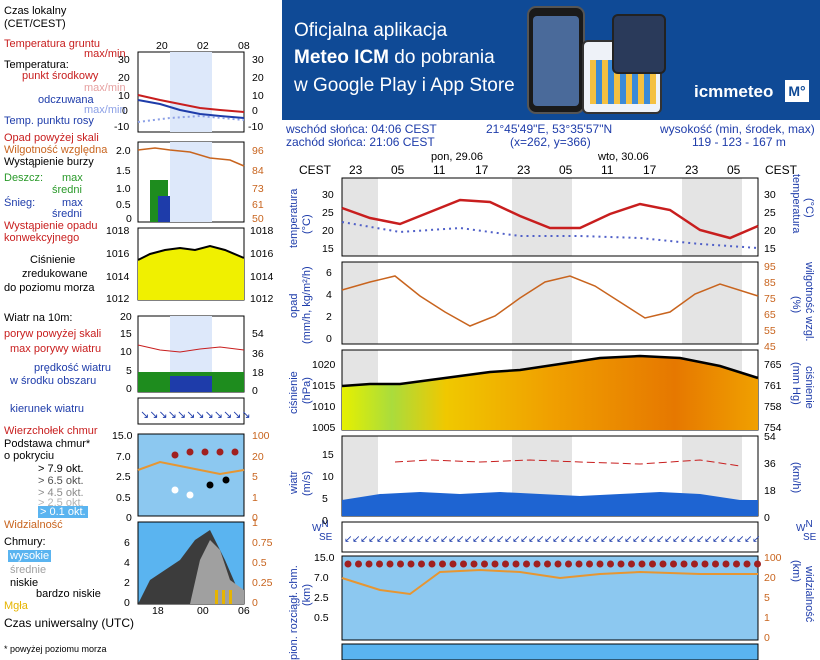 The width and height of the screenshot is (820, 660). I want to click on tick: 1, so click(255, 523).